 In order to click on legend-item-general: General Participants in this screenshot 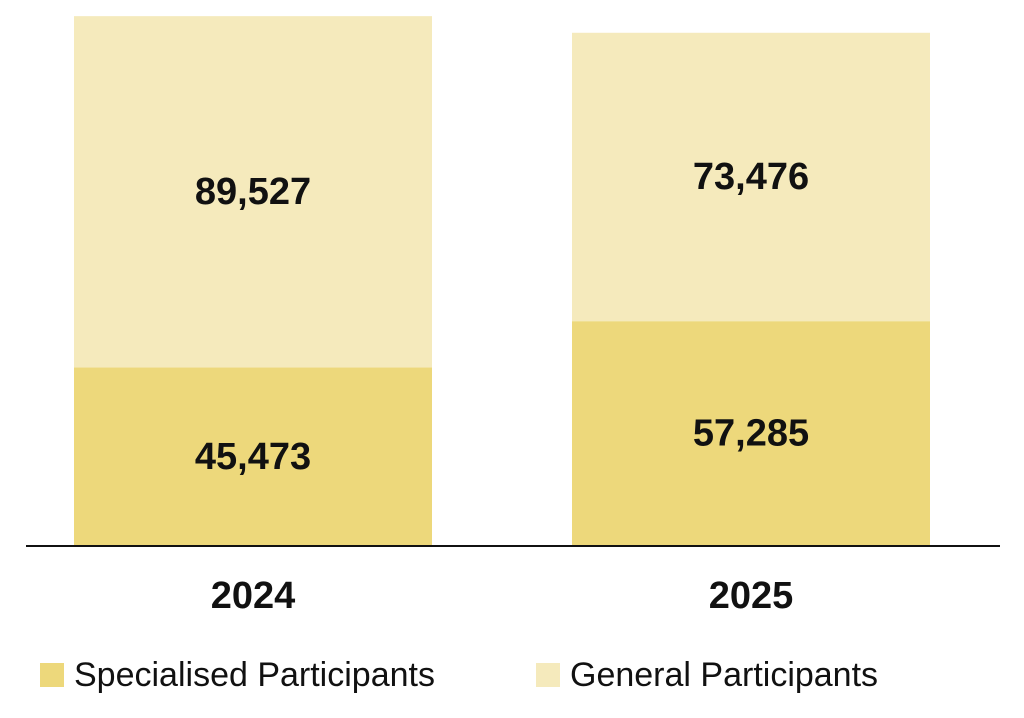, I will do `click(707, 675)`.